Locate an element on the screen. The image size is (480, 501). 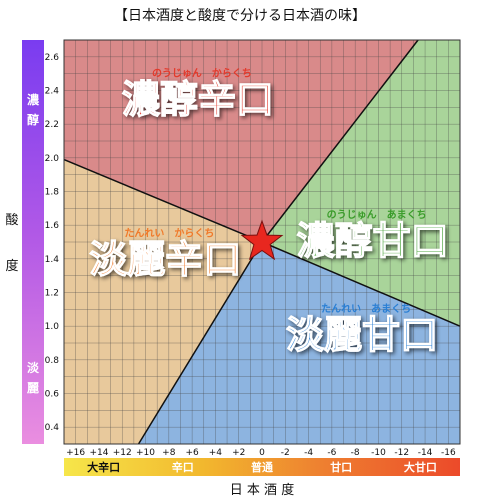
region-ruby: のうじゅん からくち is located at coordinates (202, 73).